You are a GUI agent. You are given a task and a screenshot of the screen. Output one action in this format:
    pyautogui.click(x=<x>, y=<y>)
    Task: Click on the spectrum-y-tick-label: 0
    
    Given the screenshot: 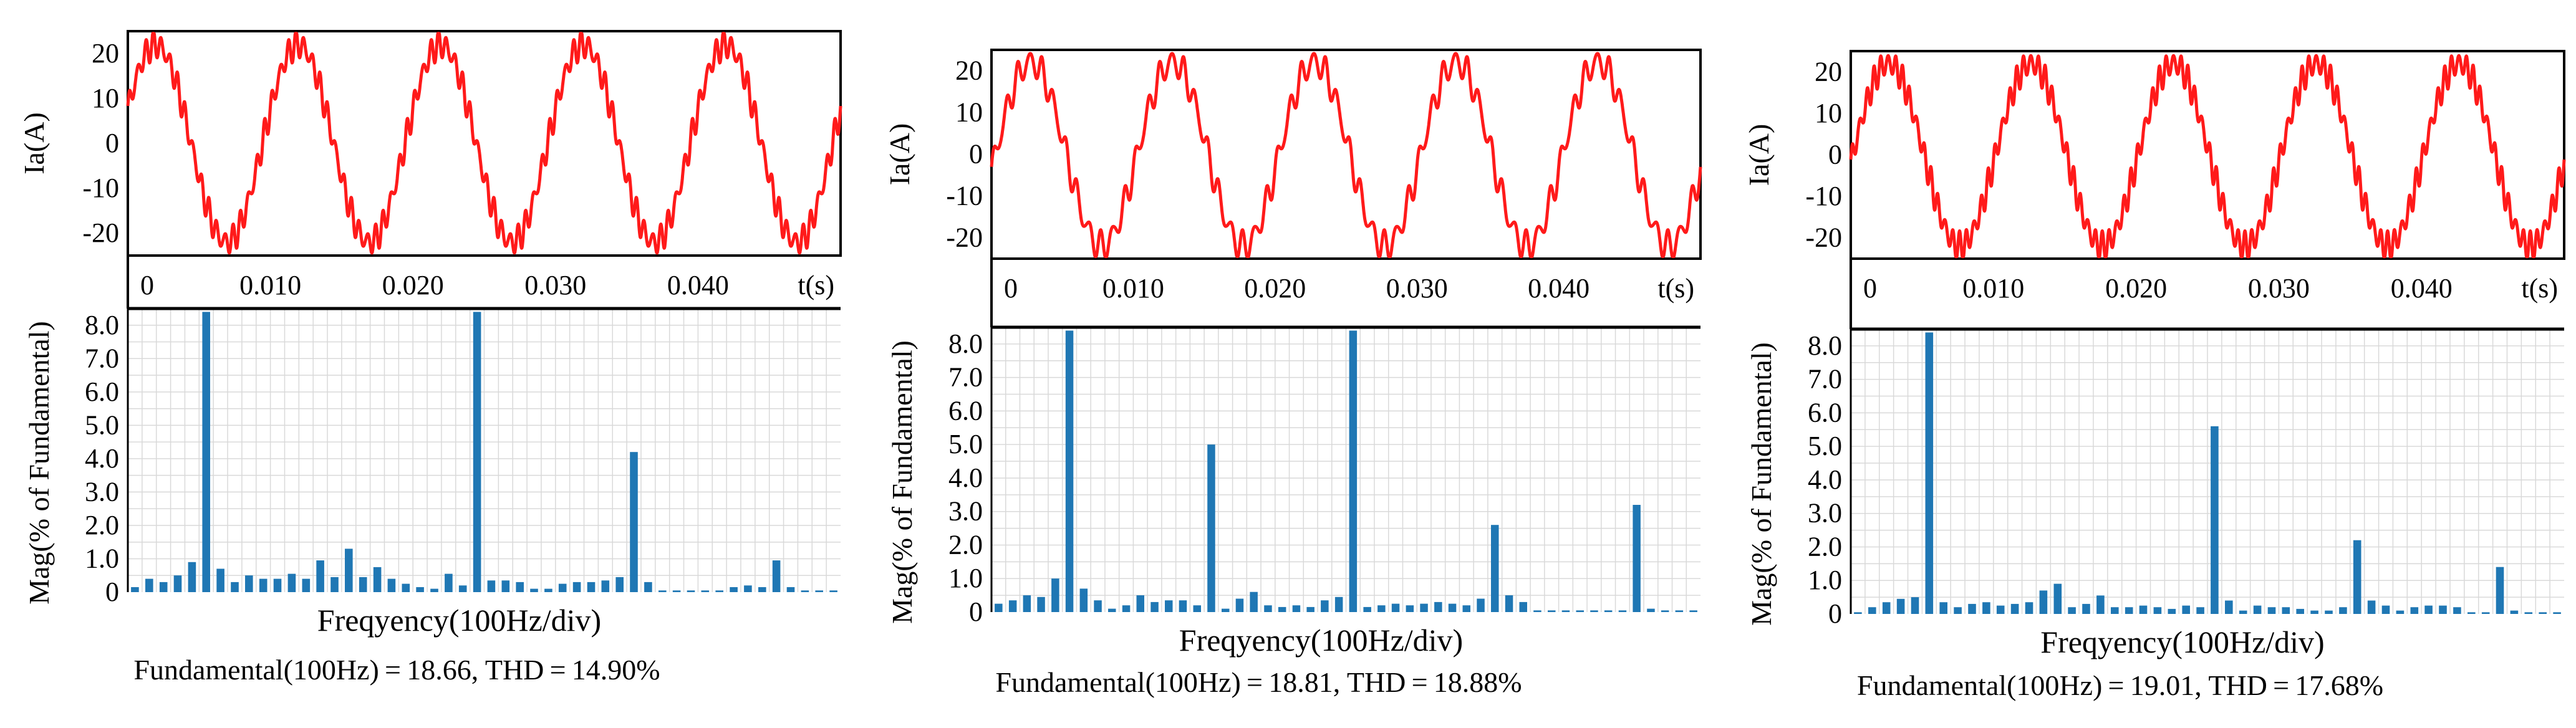 What is the action you would take?
    pyautogui.click(x=1835, y=613)
    